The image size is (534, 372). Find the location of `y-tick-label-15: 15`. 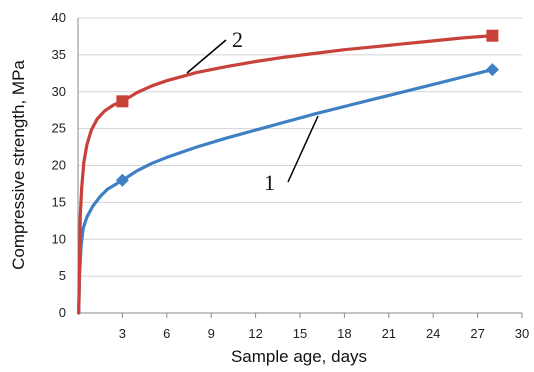

y-tick-label-15: 15 is located at coordinates (59, 201).